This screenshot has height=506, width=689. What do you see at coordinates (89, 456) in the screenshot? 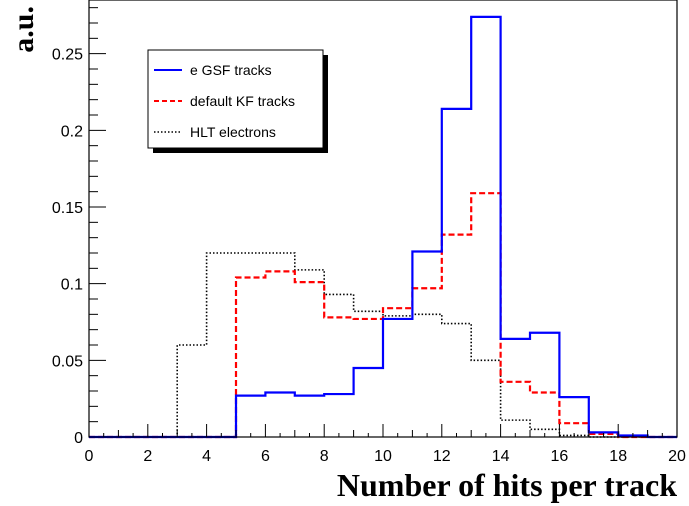
I see `x-tick-label: 0` at bounding box center [89, 456].